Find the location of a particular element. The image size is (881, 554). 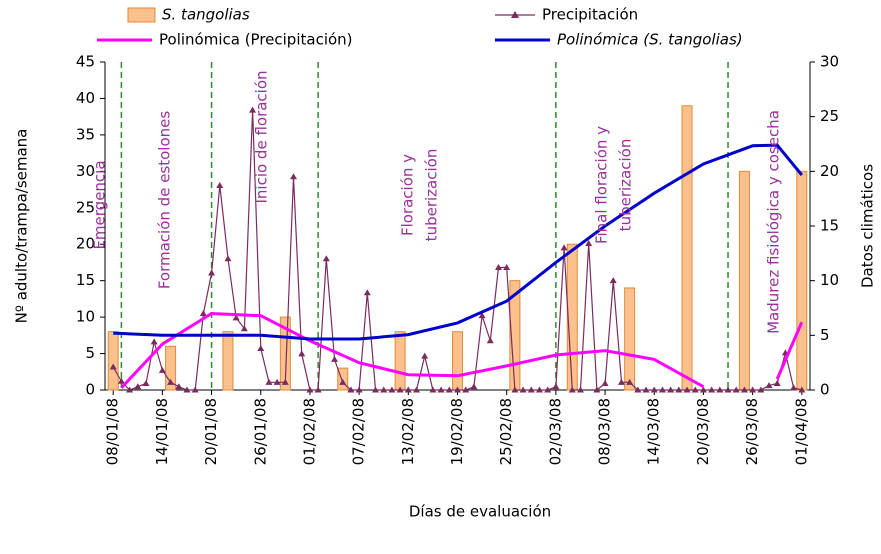

y2-tick-label: 10 is located at coordinates (829, 280).